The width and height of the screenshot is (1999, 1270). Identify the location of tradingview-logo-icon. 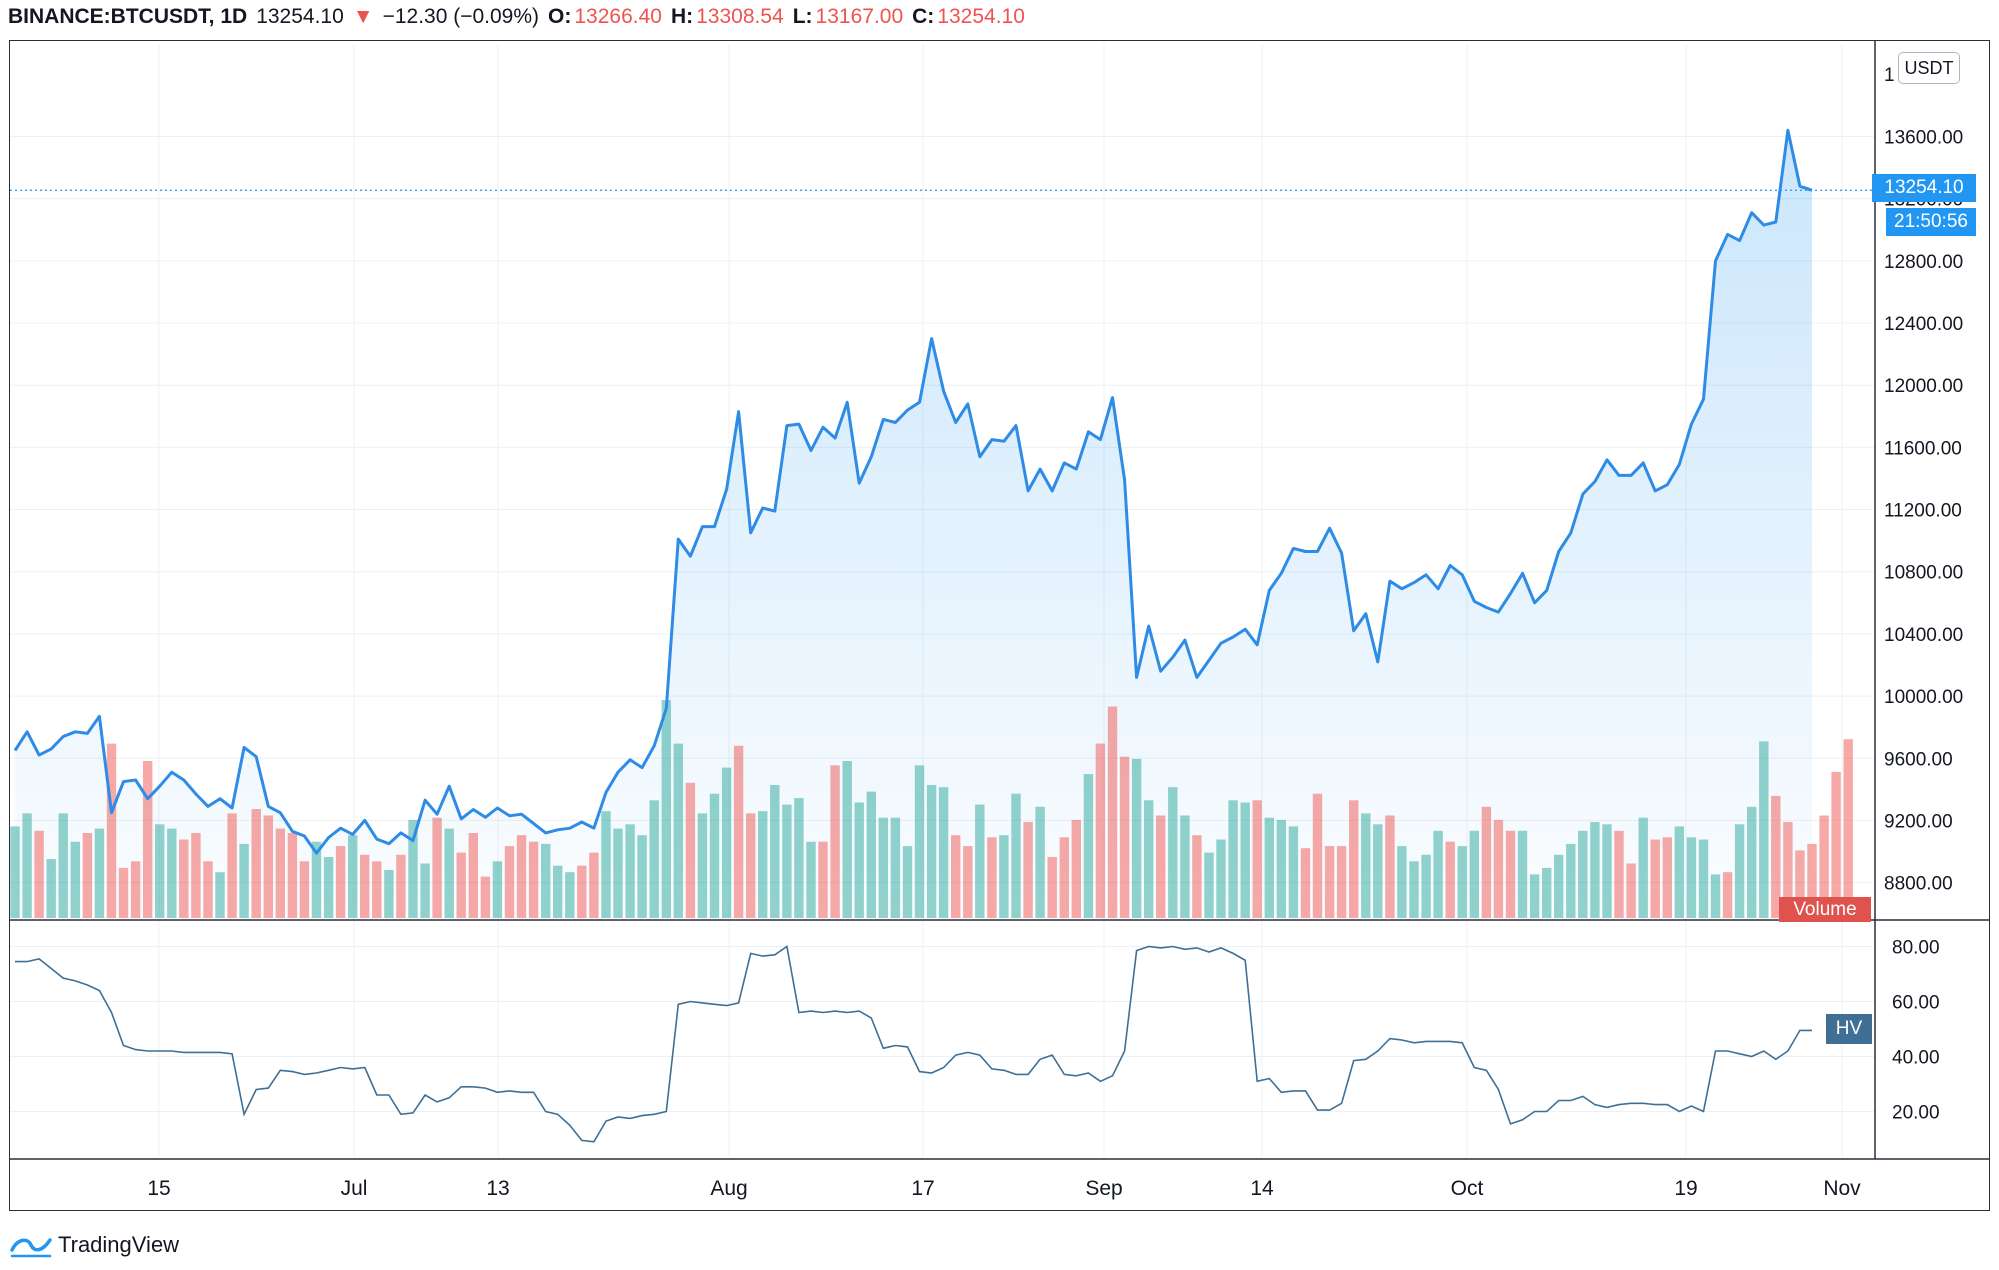
(31, 1248).